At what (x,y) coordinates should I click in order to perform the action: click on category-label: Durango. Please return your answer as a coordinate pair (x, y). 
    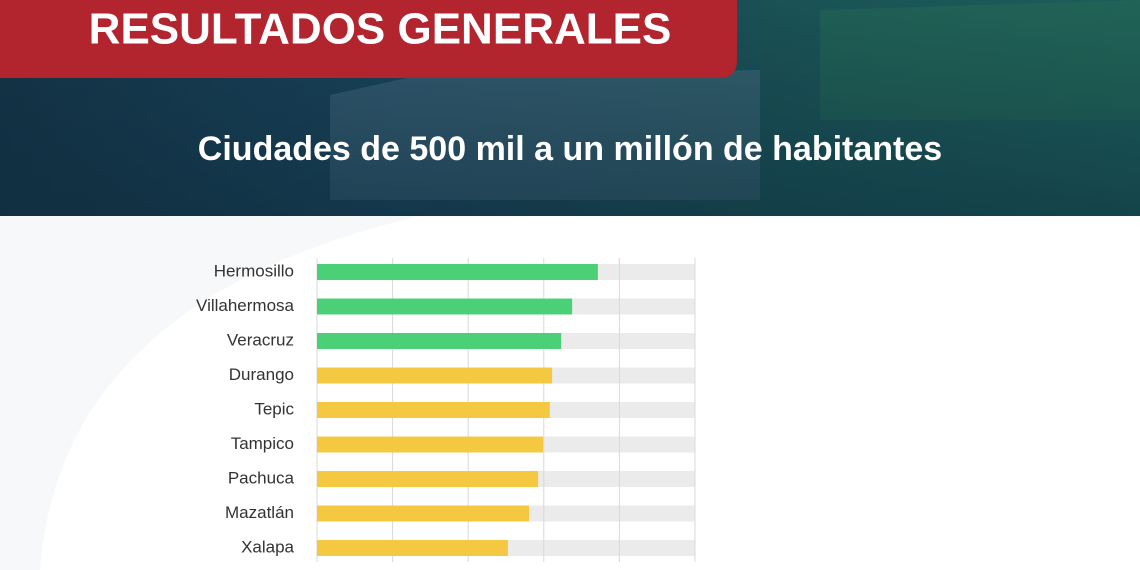
    Looking at the image, I should click on (261, 374).